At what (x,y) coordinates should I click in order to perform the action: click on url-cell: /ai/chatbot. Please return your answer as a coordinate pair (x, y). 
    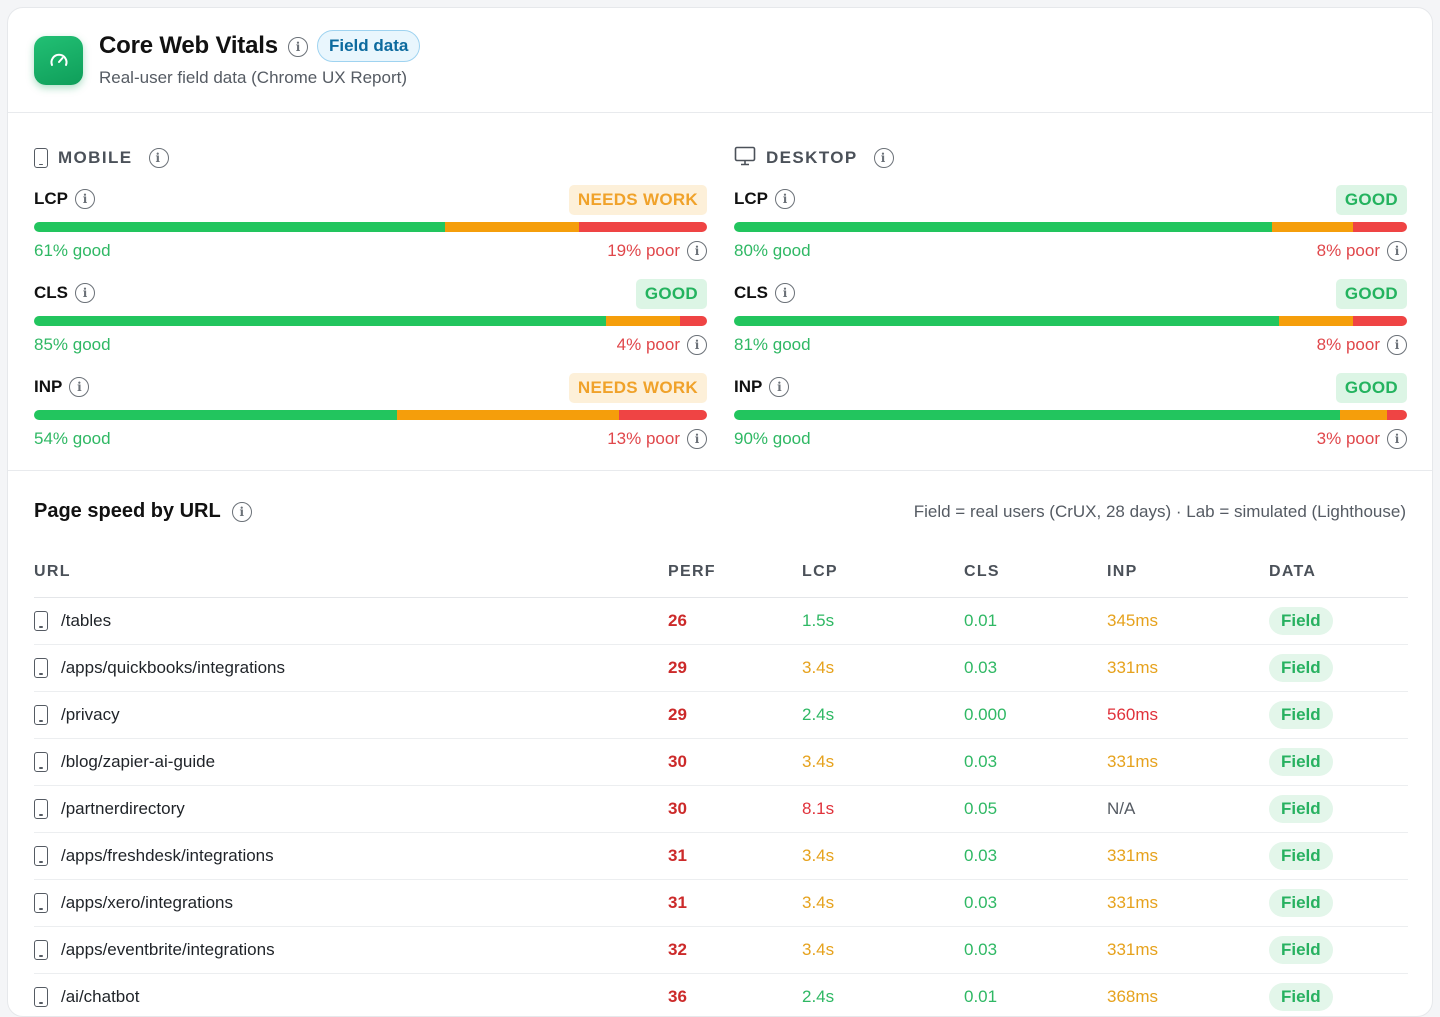
    Looking at the image, I should click on (351, 994).